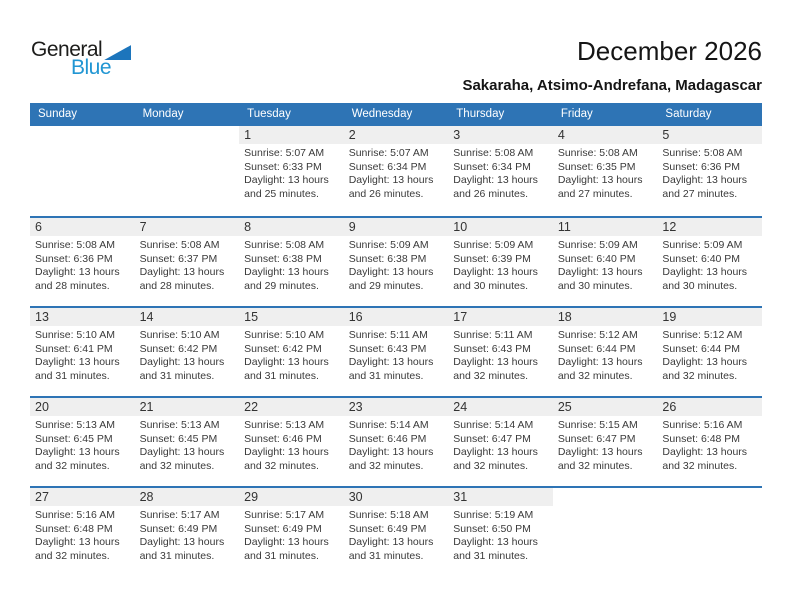 This screenshot has height=612, width=792. I want to click on day-number: 9, so click(396, 227).